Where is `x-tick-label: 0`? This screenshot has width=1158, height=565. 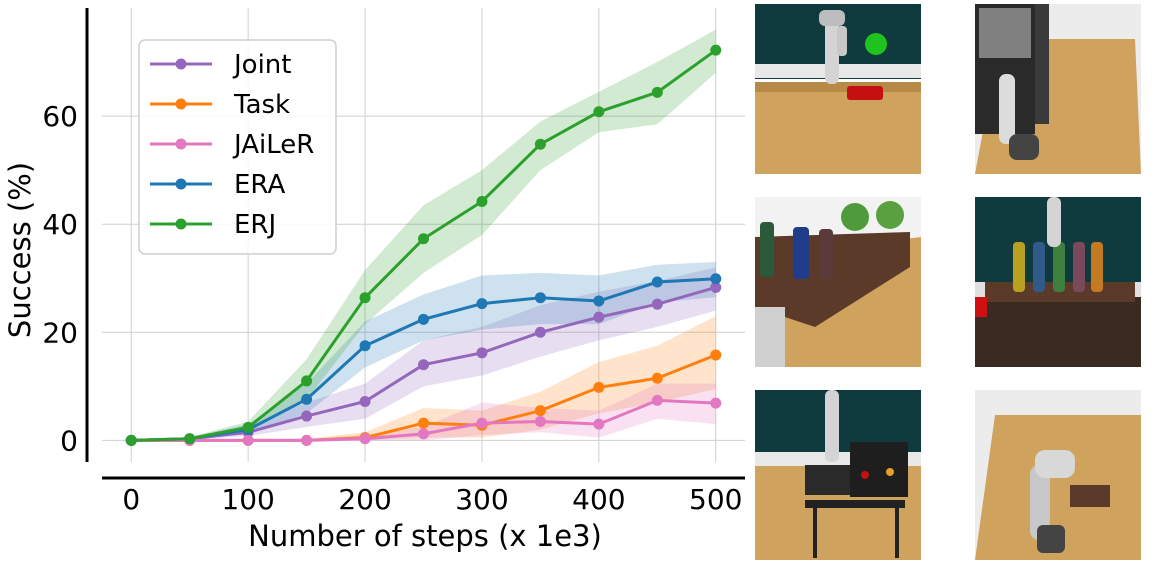 x-tick-label: 0 is located at coordinates (131, 499).